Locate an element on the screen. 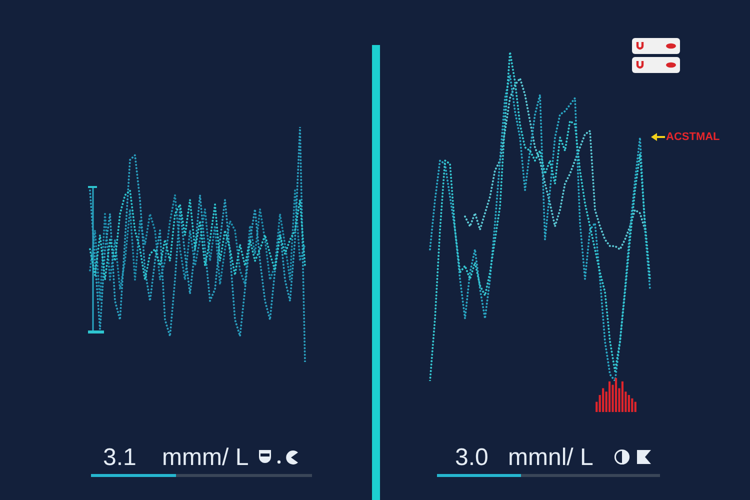 The width and height of the screenshot is (750, 500). text: 3.1 is located at coordinates (119, 457).